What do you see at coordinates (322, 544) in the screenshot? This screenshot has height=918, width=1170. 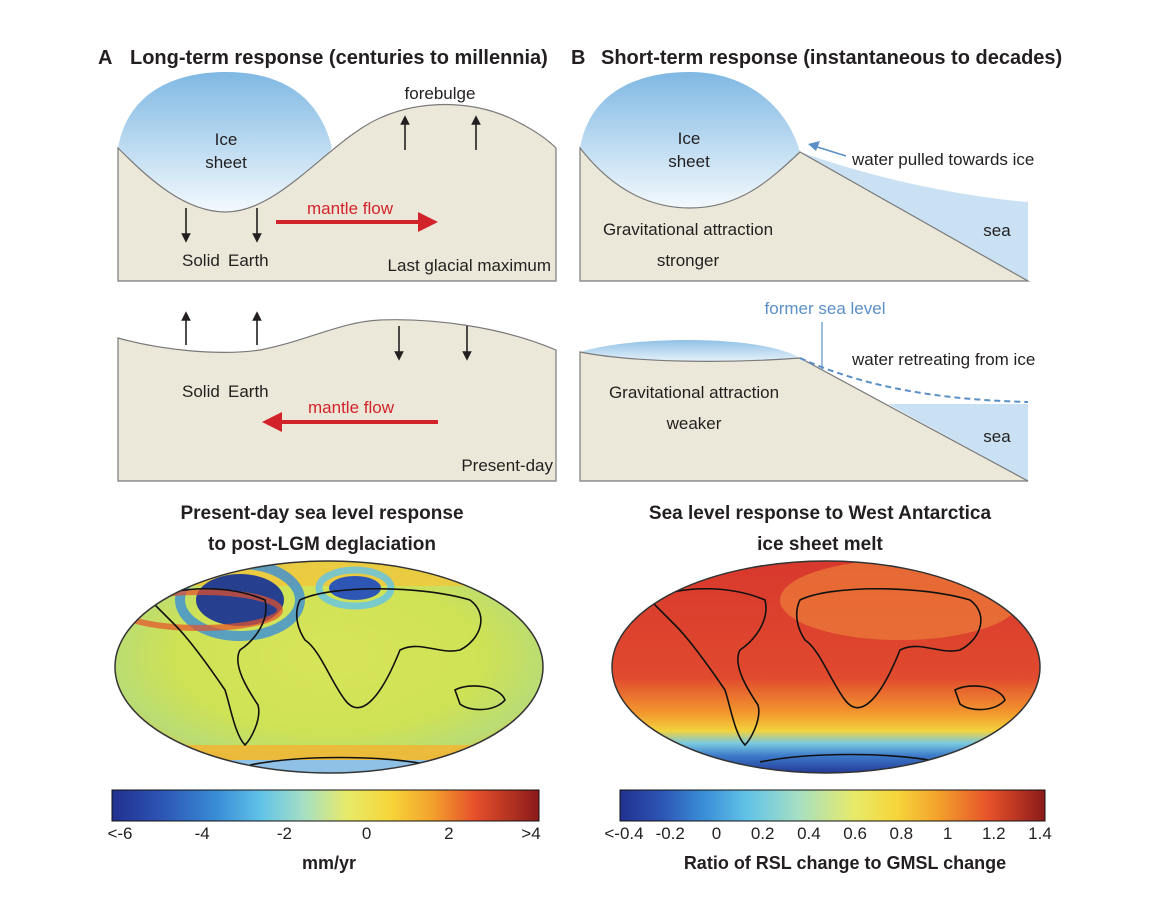 I see `left-map-title-line2: to post-LGM deglaciation` at bounding box center [322, 544].